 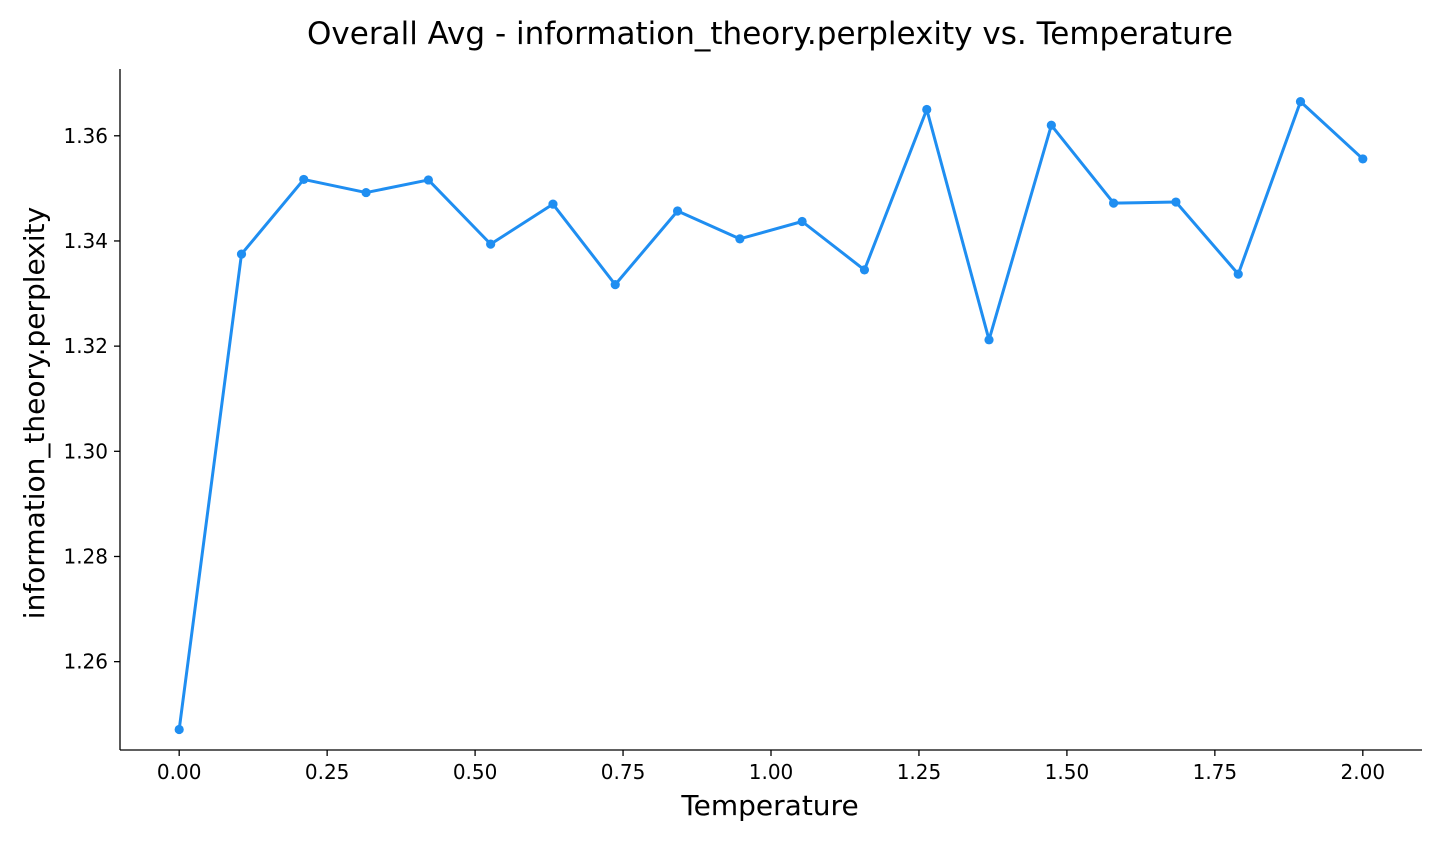 What do you see at coordinates (179, 772) in the screenshot?
I see `x-tick-label: 0.00` at bounding box center [179, 772].